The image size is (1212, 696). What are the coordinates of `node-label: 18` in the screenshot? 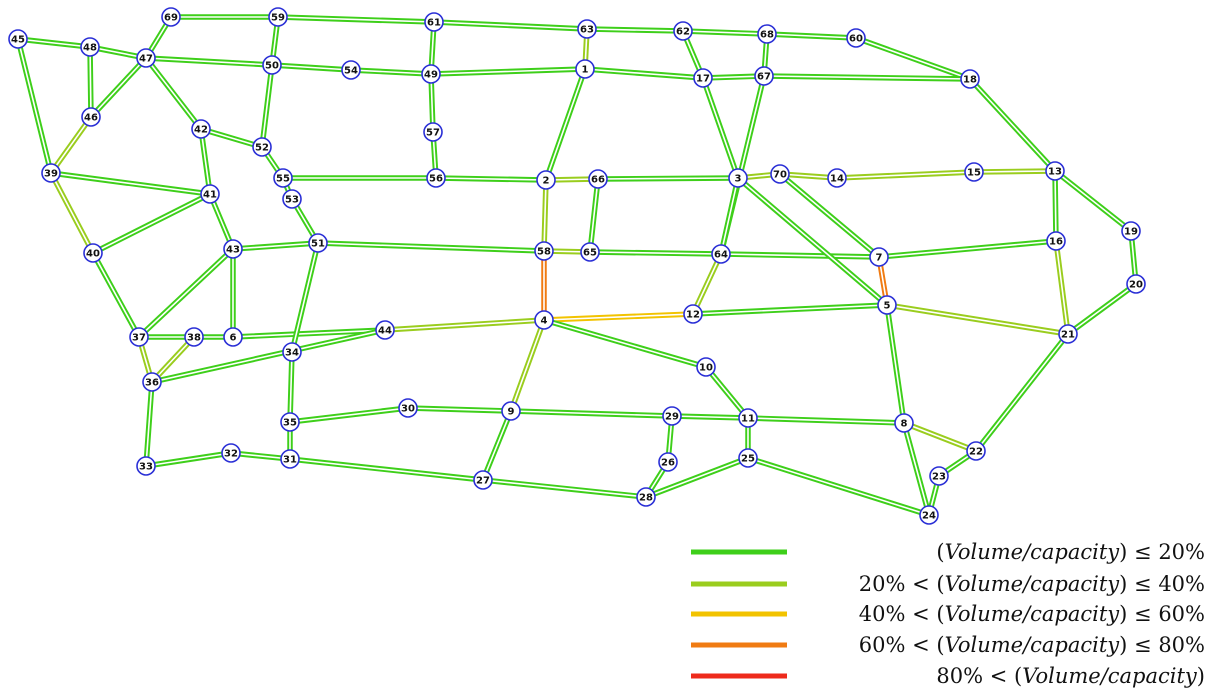 It's located at (970, 80).